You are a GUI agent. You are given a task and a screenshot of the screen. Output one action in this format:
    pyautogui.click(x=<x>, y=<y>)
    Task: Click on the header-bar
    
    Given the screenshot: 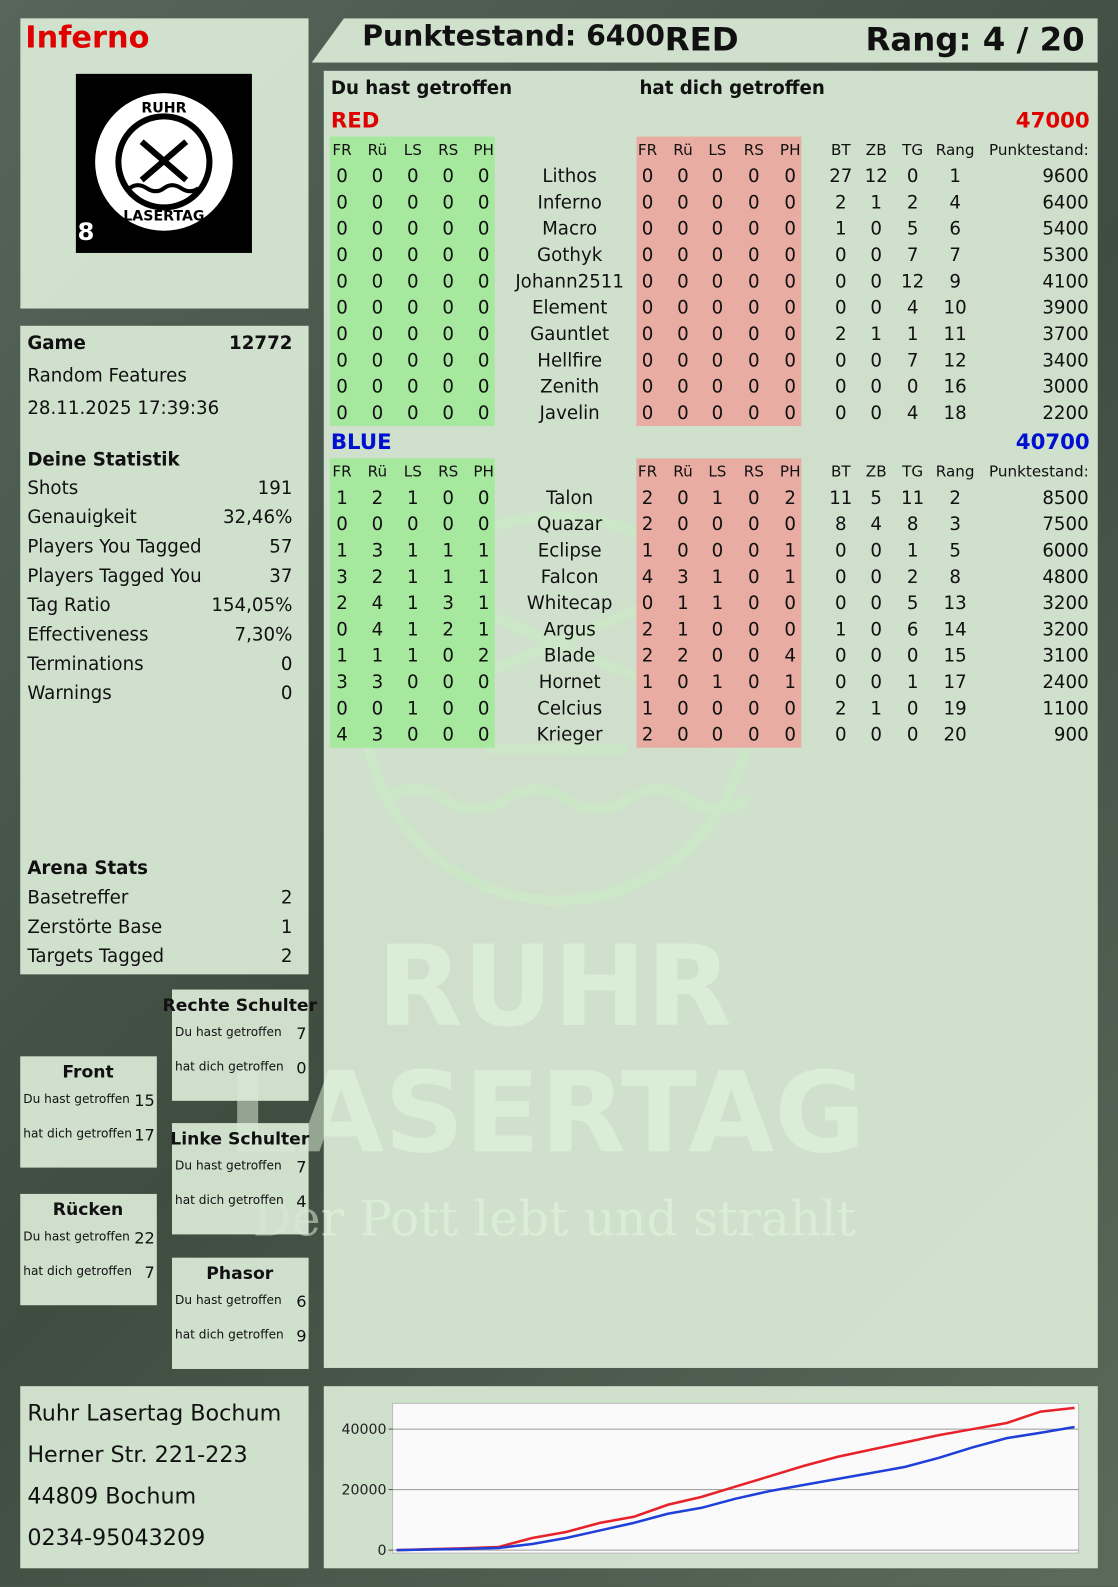 What is the action you would take?
    pyautogui.click(x=704, y=40)
    